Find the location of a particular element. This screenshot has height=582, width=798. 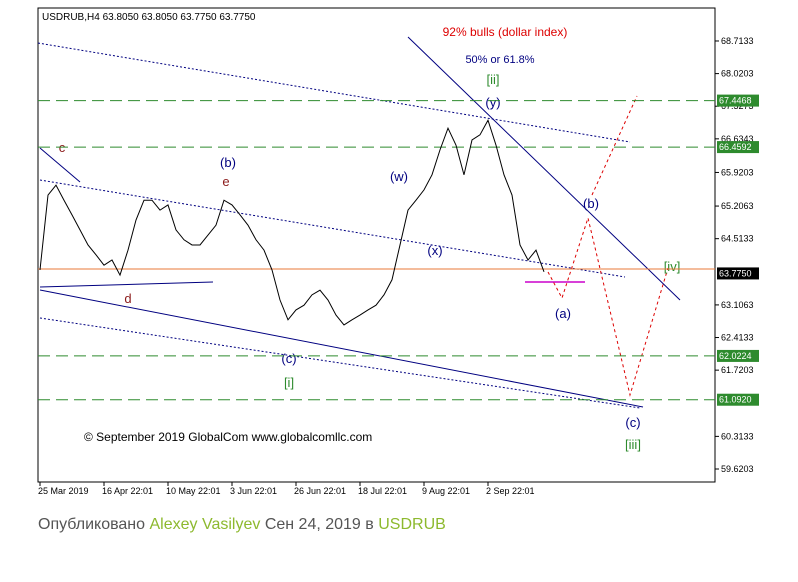

annotation: (y) is located at coordinates (492, 102).